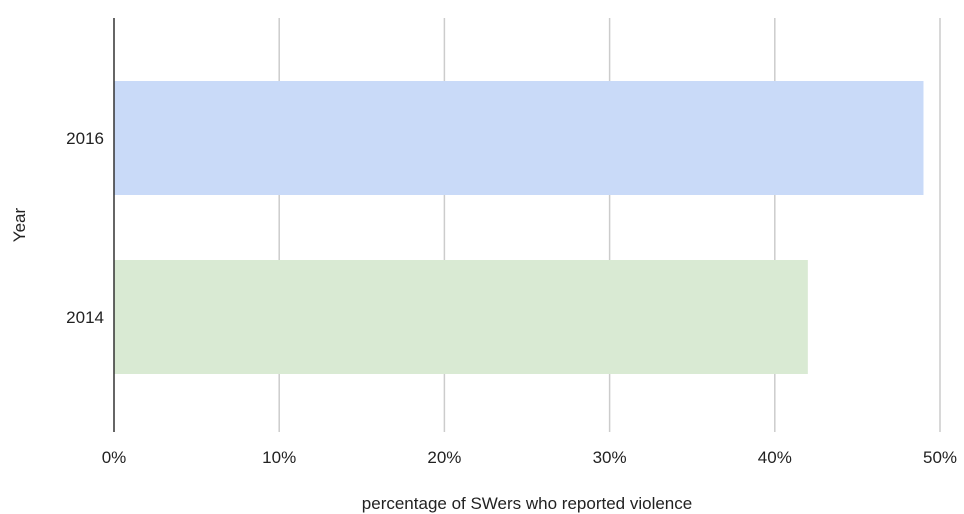 Image resolution: width=964 pixels, height=514 pixels. What do you see at coordinates (85, 317) in the screenshot?
I see `y-tick-label-2014: 2014` at bounding box center [85, 317].